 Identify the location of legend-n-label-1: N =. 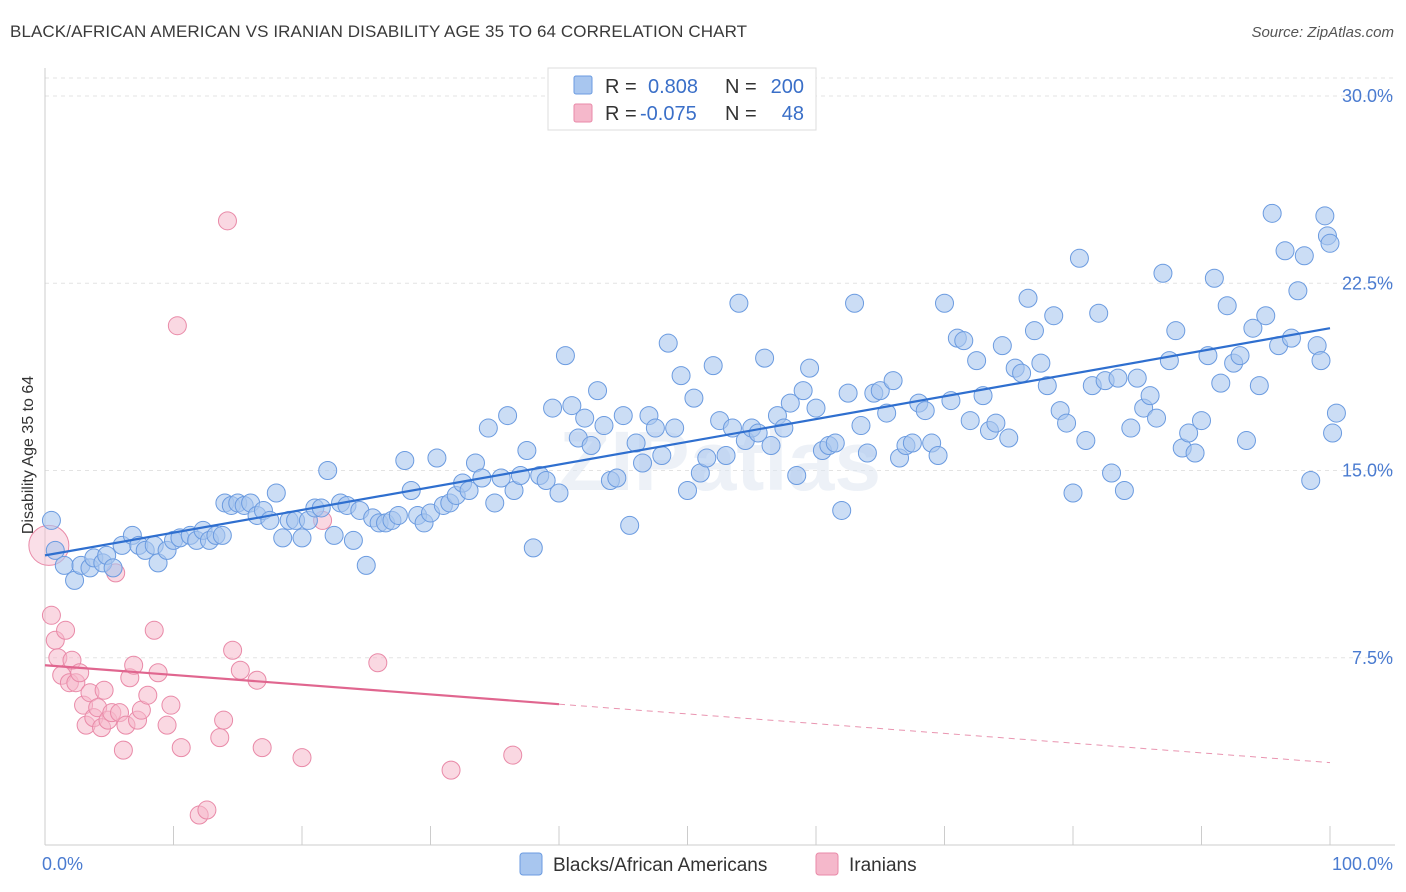
(741, 87).